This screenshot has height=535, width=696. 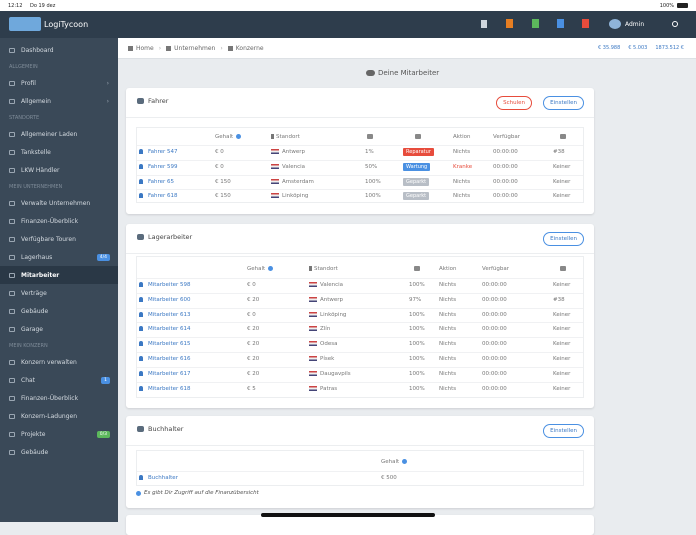 What do you see at coordinates (59, 362) in the screenshot?
I see `sidebar-item: Konzern verwalten` at bounding box center [59, 362].